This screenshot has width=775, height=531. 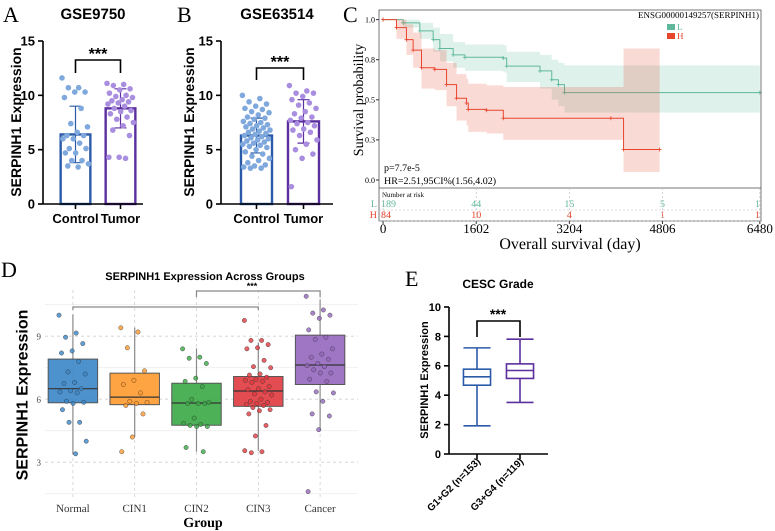 What do you see at coordinates (259, 509) in the screenshot?
I see `x-tick-label: CIN3` at bounding box center [259, 509].